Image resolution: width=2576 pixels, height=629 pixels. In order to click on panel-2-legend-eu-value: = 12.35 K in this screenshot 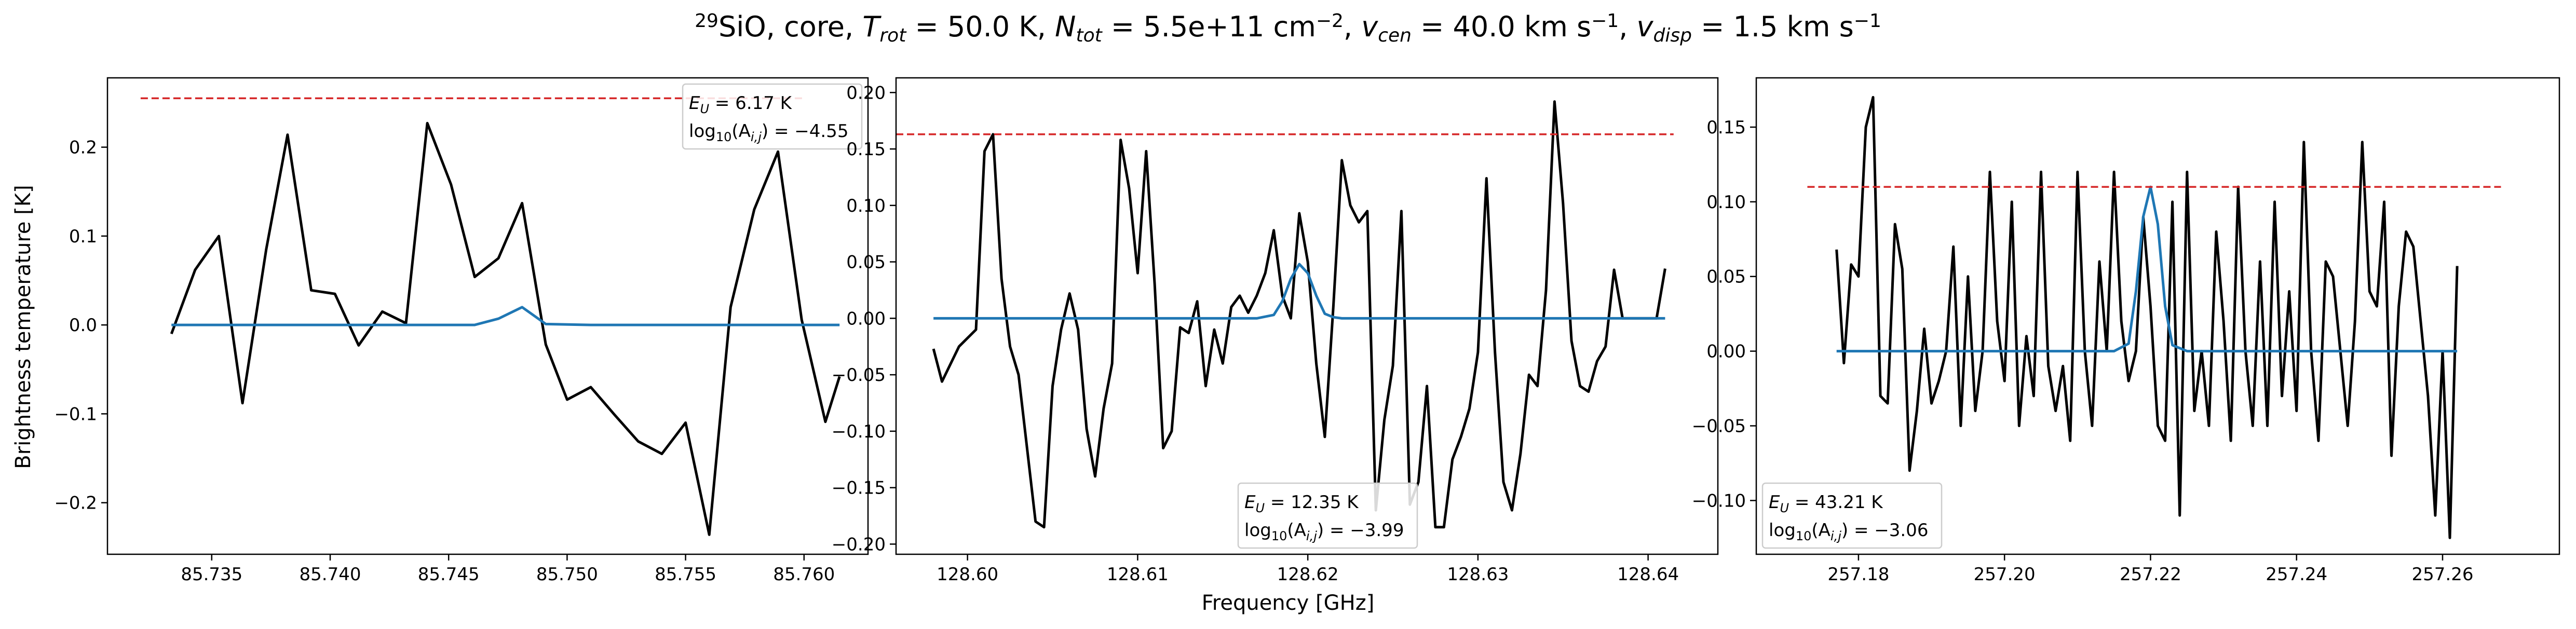, I will do `click(1312, 502)`.